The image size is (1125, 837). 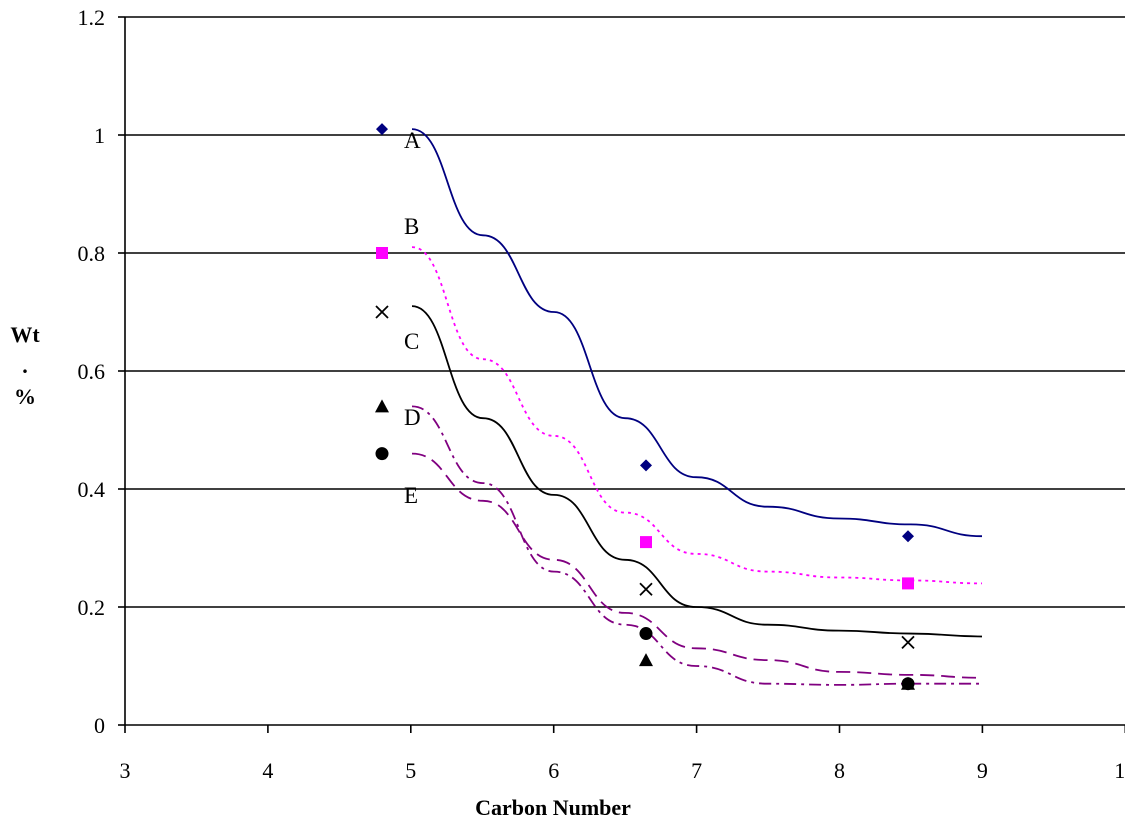 I want to click on marker-C-7-stroke-b, so click(x=646, y=589).